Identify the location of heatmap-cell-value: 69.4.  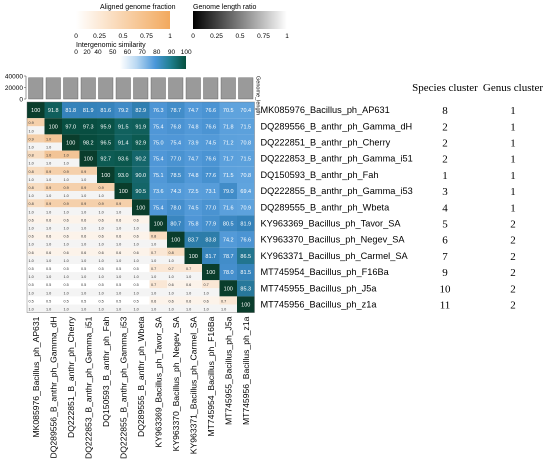
(245, 192).